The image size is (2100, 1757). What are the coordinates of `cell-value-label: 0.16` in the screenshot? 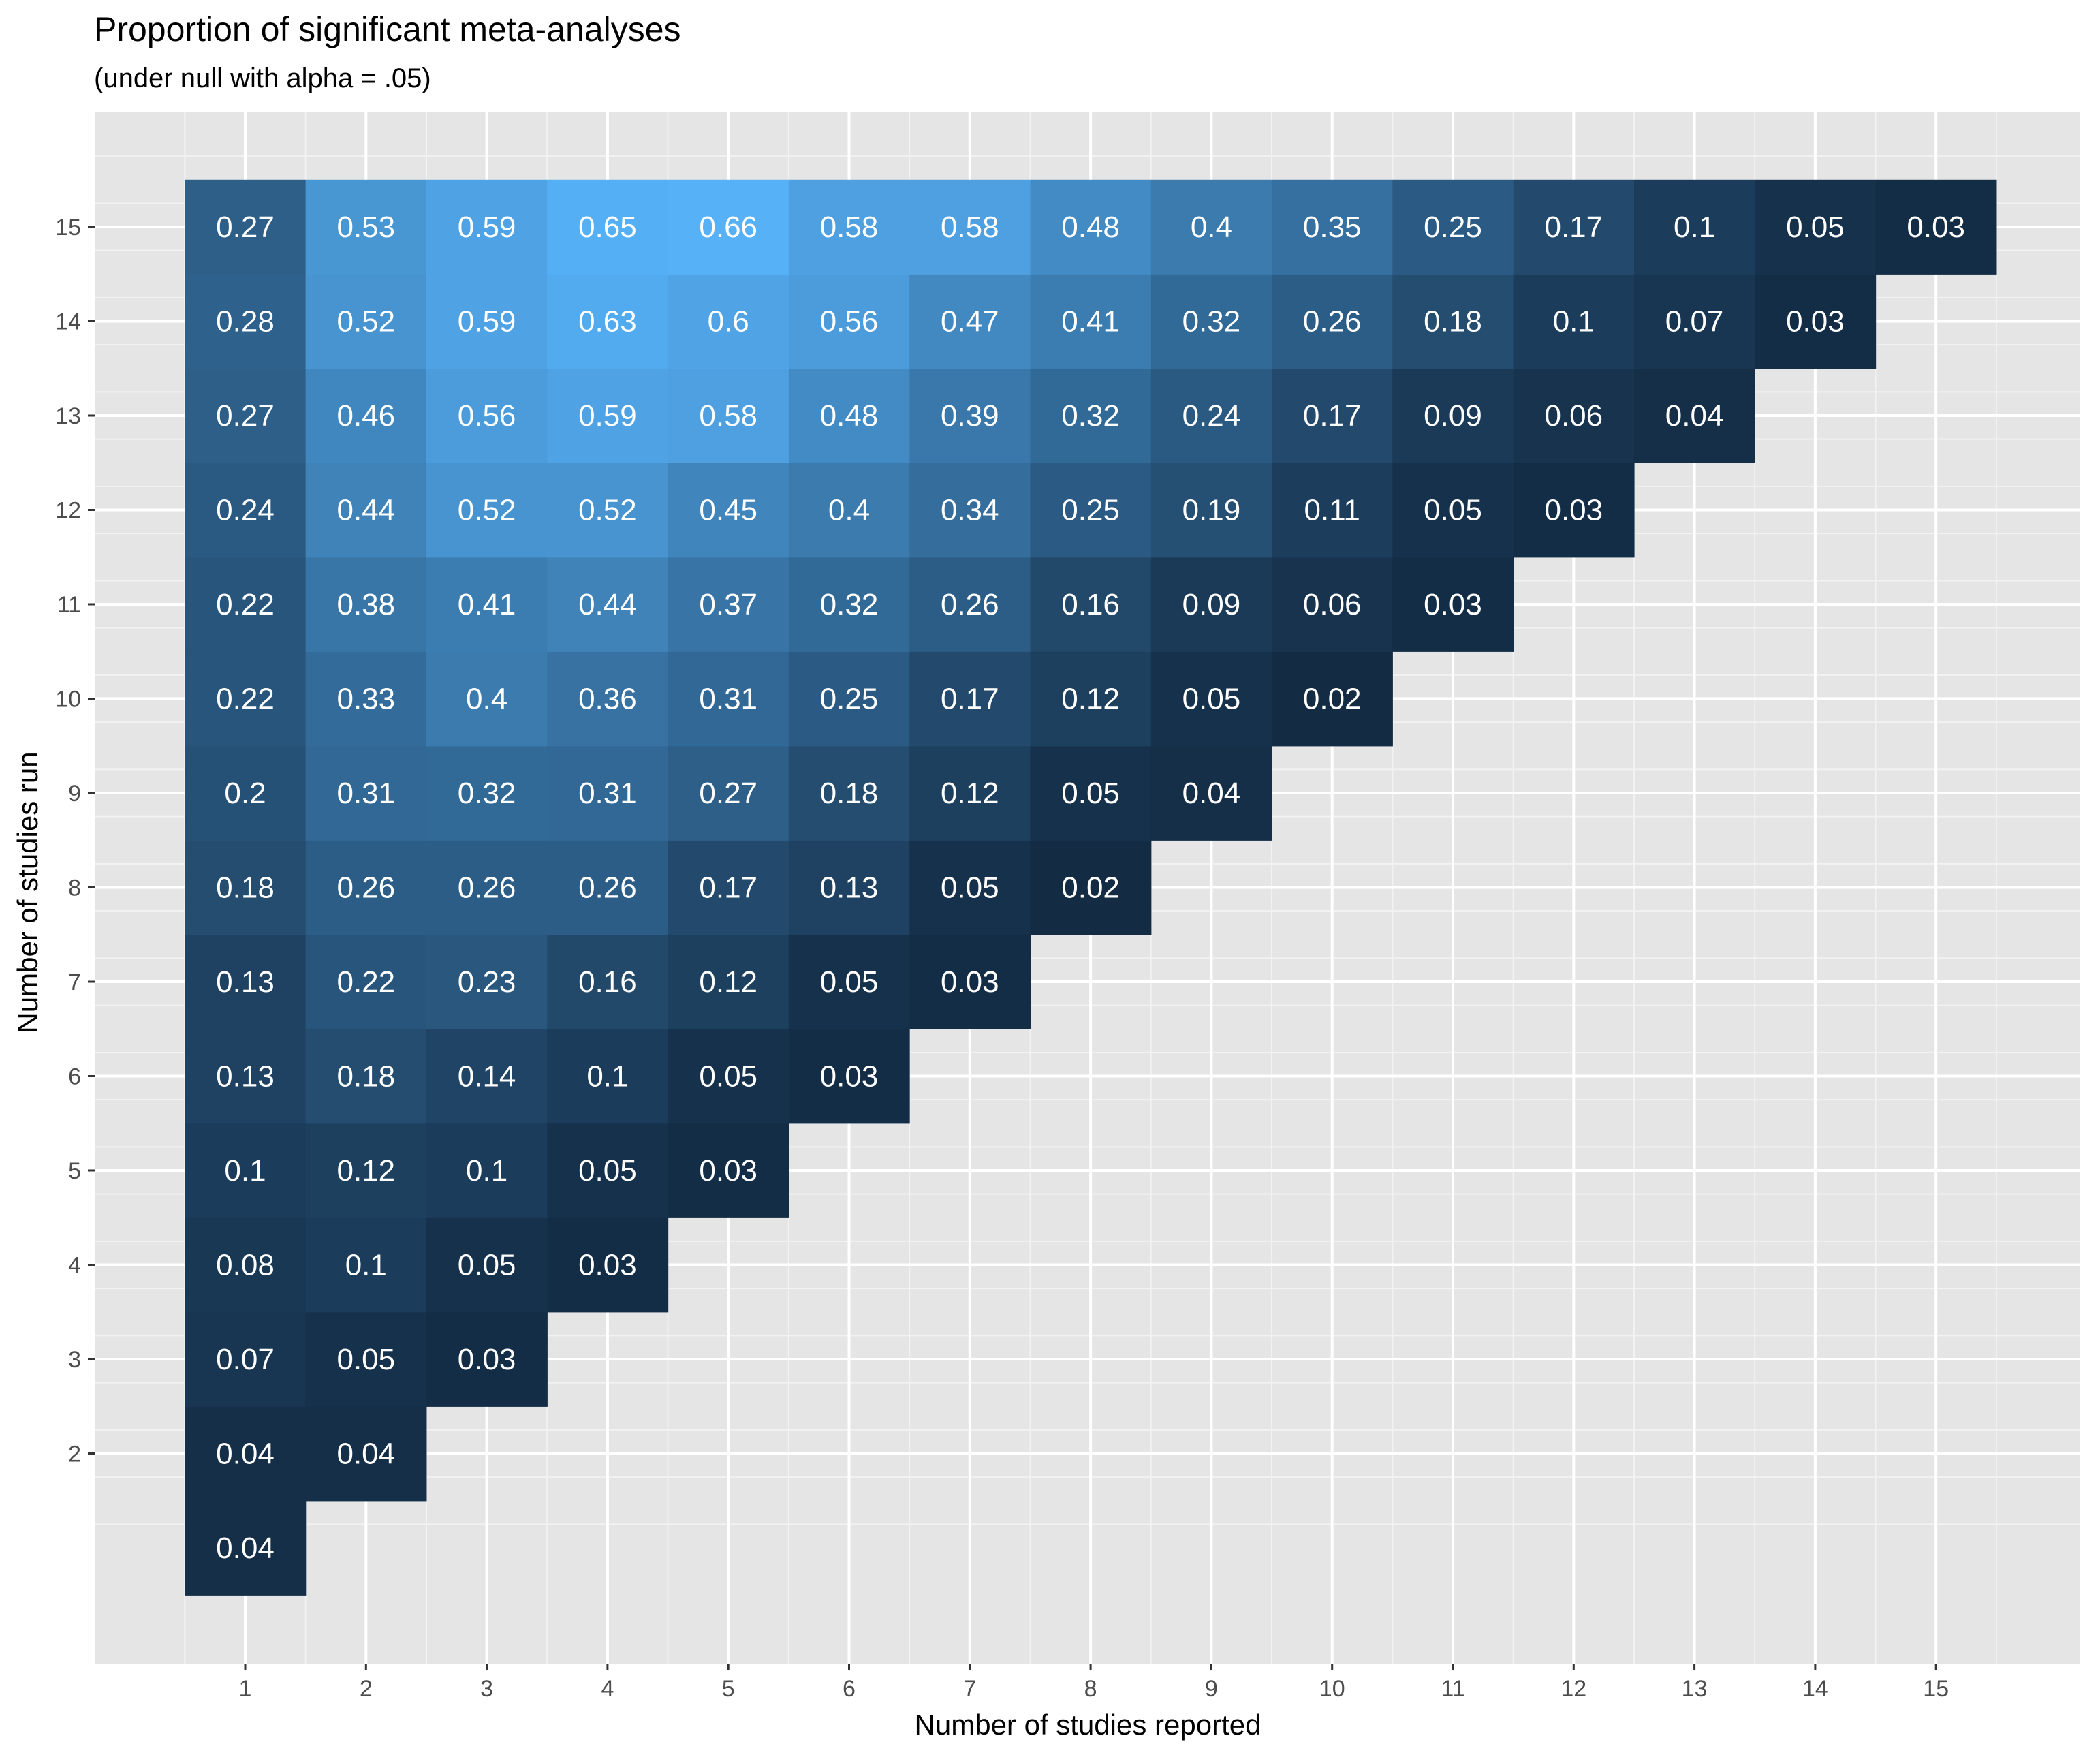 It's located at (1090, 604).